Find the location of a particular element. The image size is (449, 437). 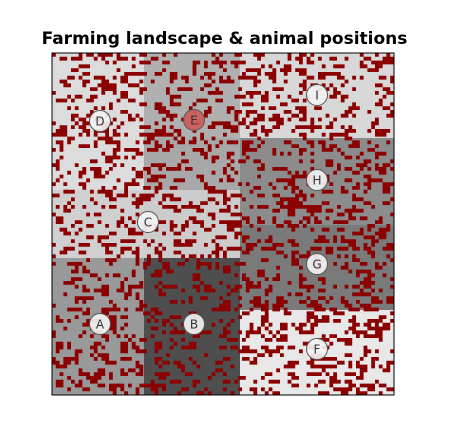

animal-marker-b: B is located at coordinates (194, 324).